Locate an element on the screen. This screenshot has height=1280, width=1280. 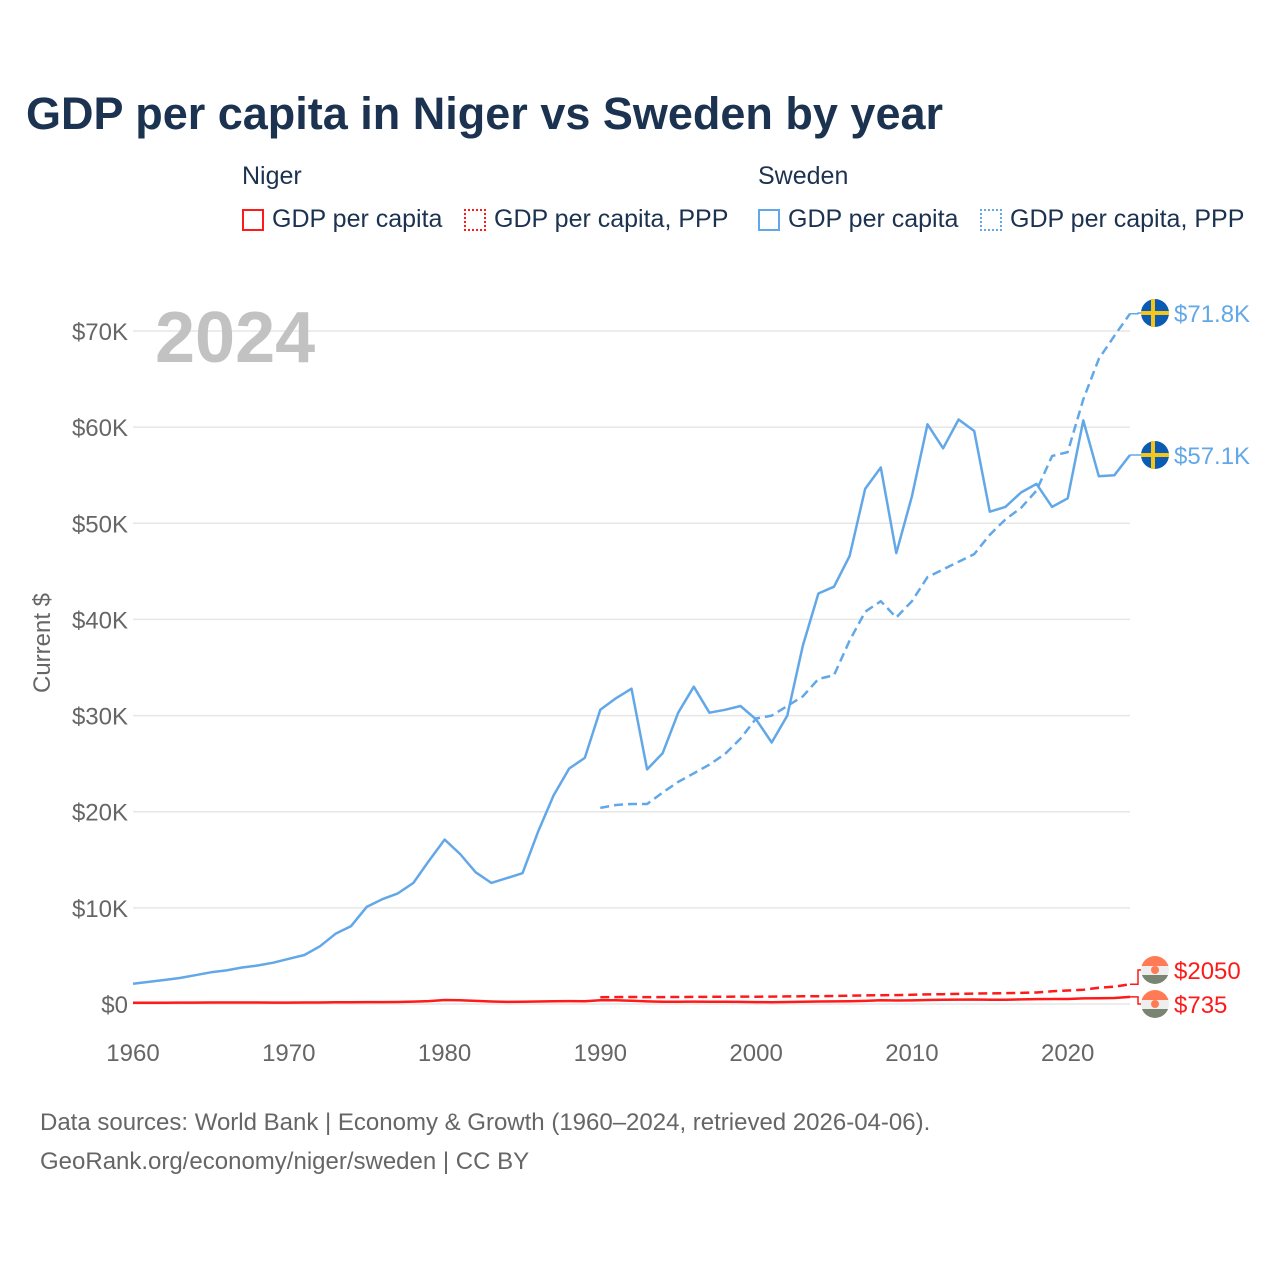
end-value-label: $735 is located at coordinates (1200, 1005).